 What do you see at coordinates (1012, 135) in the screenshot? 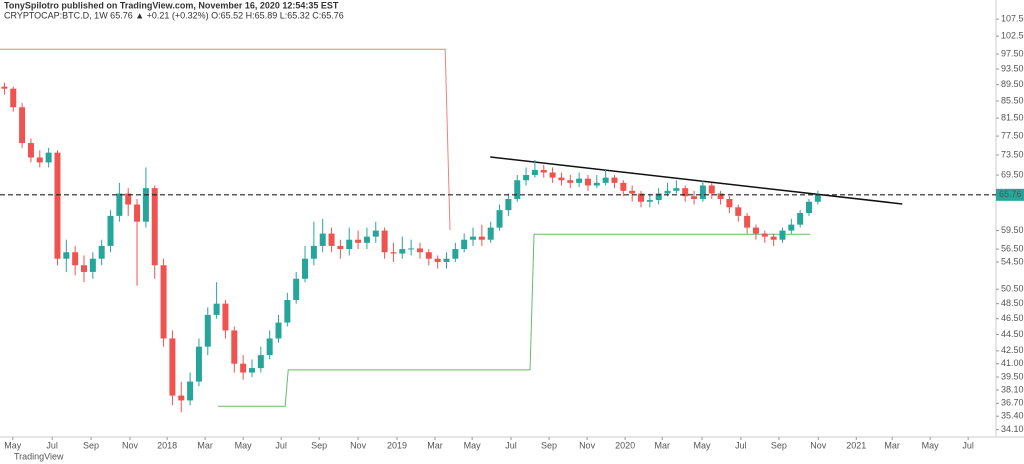
I see `y-tick-label: 77.50` at bounding box center [1012, 135].